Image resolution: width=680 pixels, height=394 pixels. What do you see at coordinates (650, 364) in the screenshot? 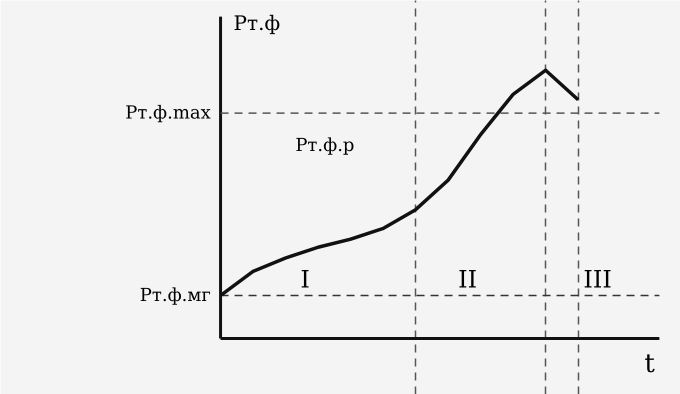
I see `x-axis-title: t` at bounding box center [650, 364].